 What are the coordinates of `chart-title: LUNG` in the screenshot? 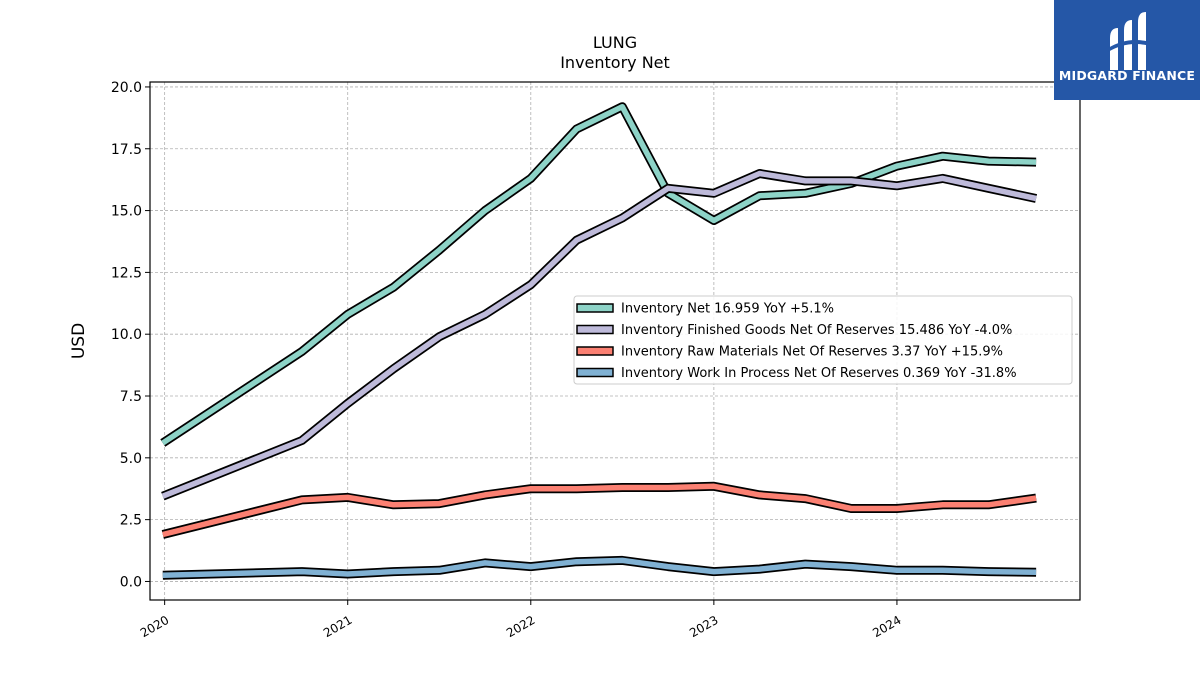 It's located at (615, 42).